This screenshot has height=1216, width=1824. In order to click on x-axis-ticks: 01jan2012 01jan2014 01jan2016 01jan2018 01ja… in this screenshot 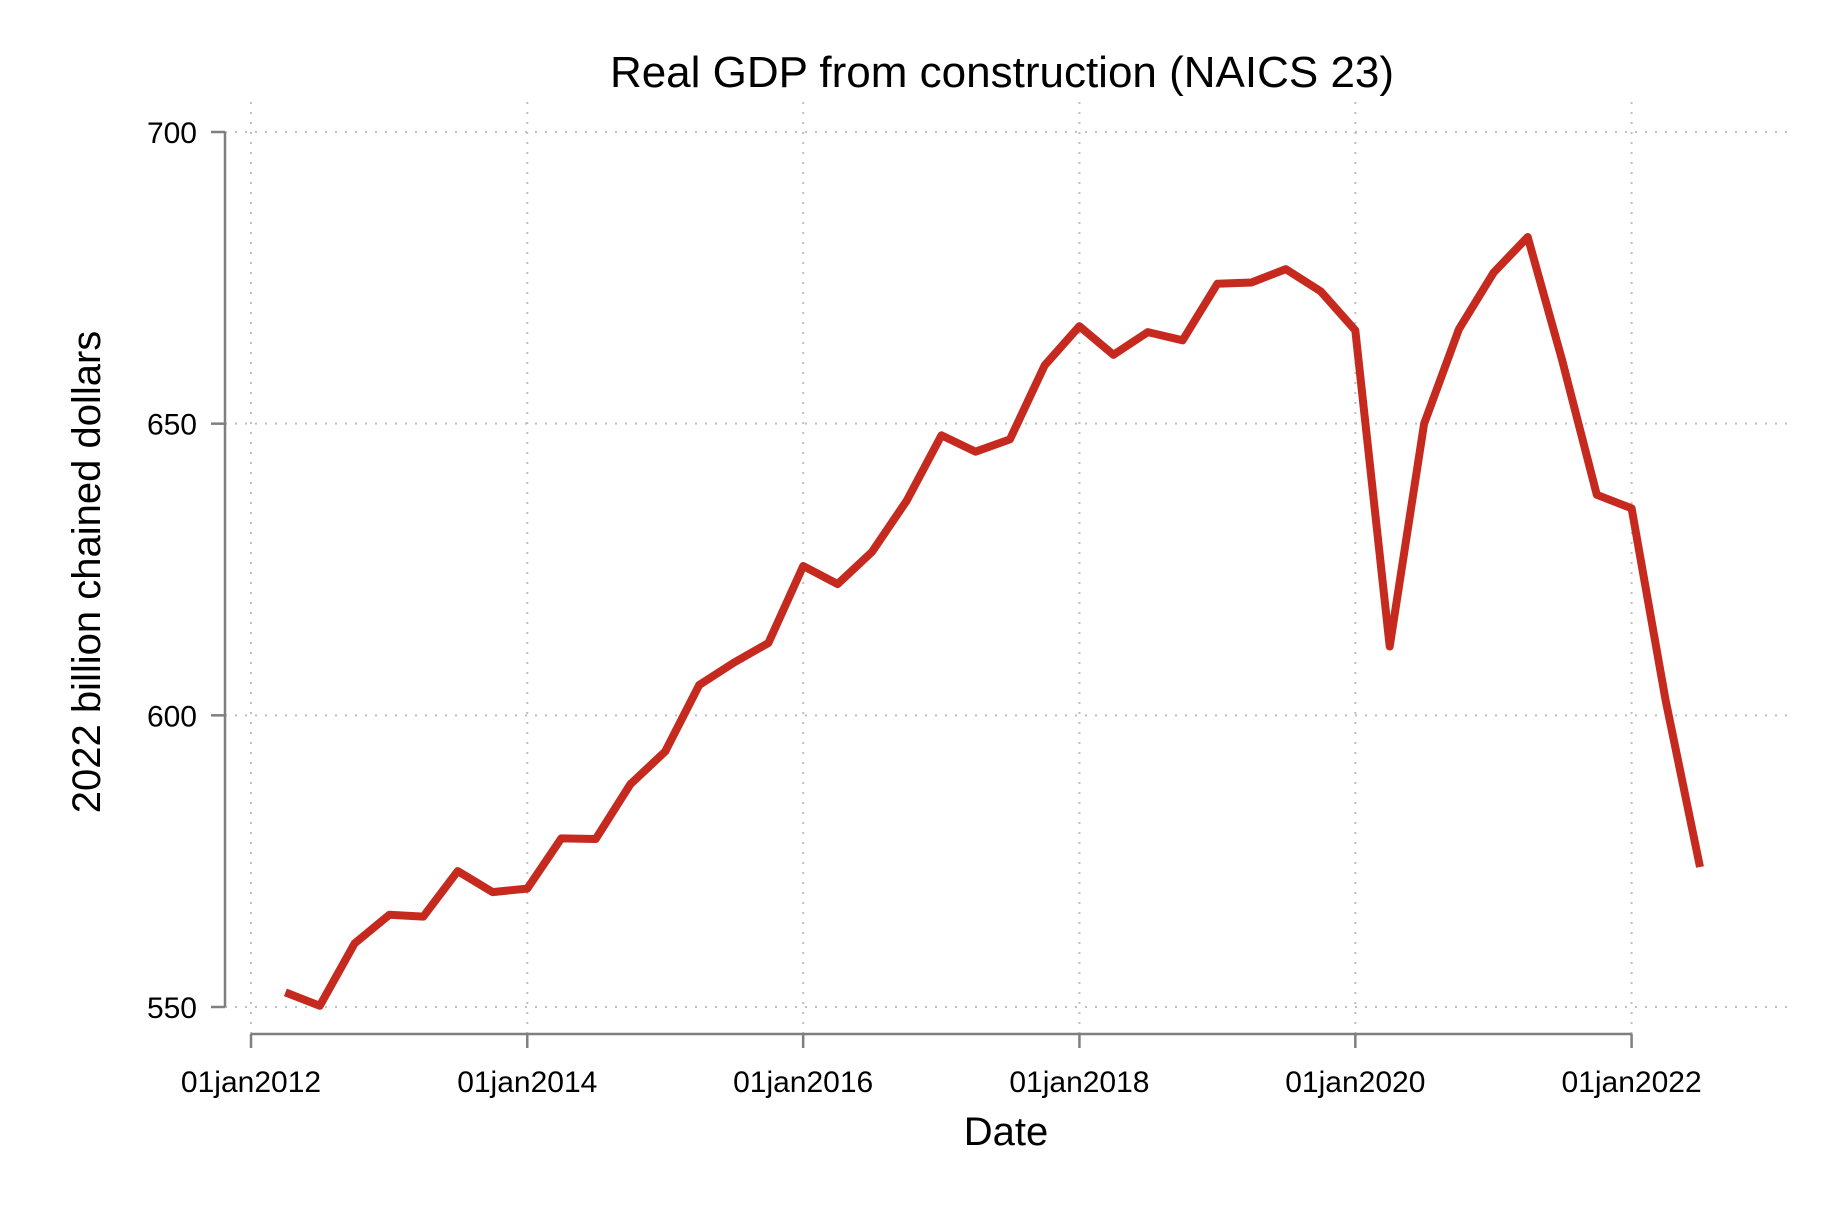, I will do `click(941, 1066)`.